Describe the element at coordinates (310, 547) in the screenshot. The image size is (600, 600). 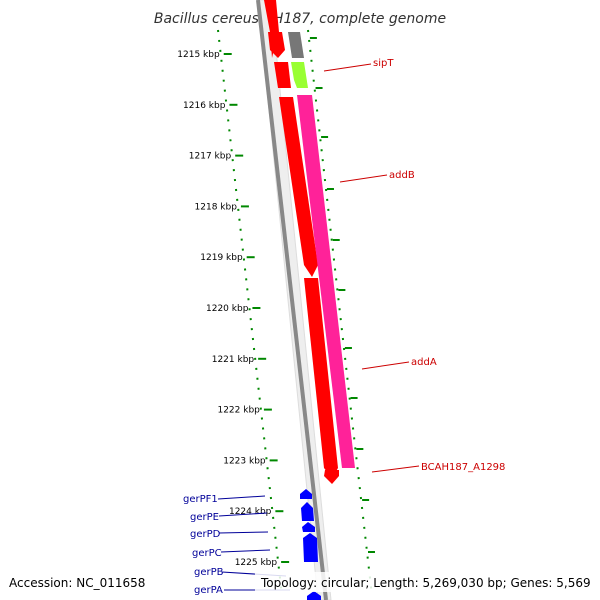
I see `gene-blue-gerPC` at that location.